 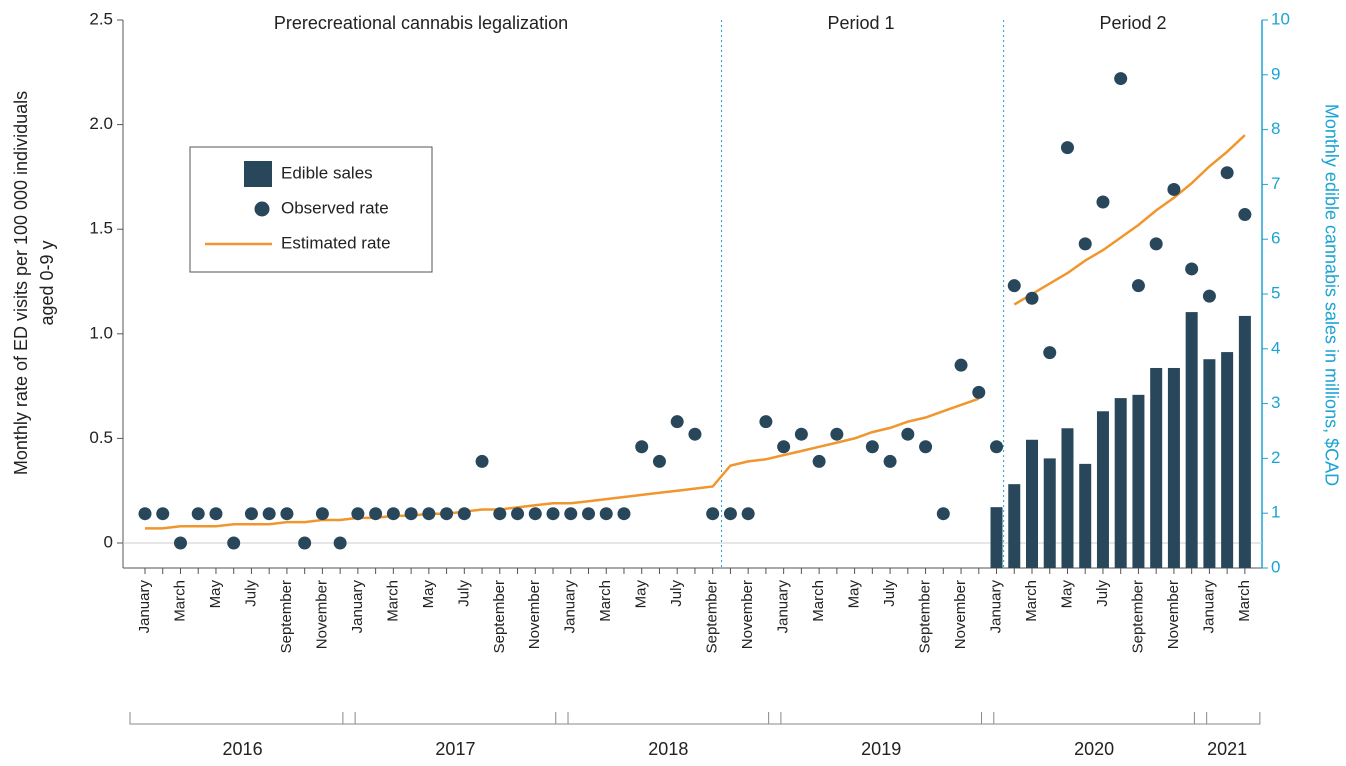 I want to click on y2-tick-label: 10, so click(x=1280, y=18).